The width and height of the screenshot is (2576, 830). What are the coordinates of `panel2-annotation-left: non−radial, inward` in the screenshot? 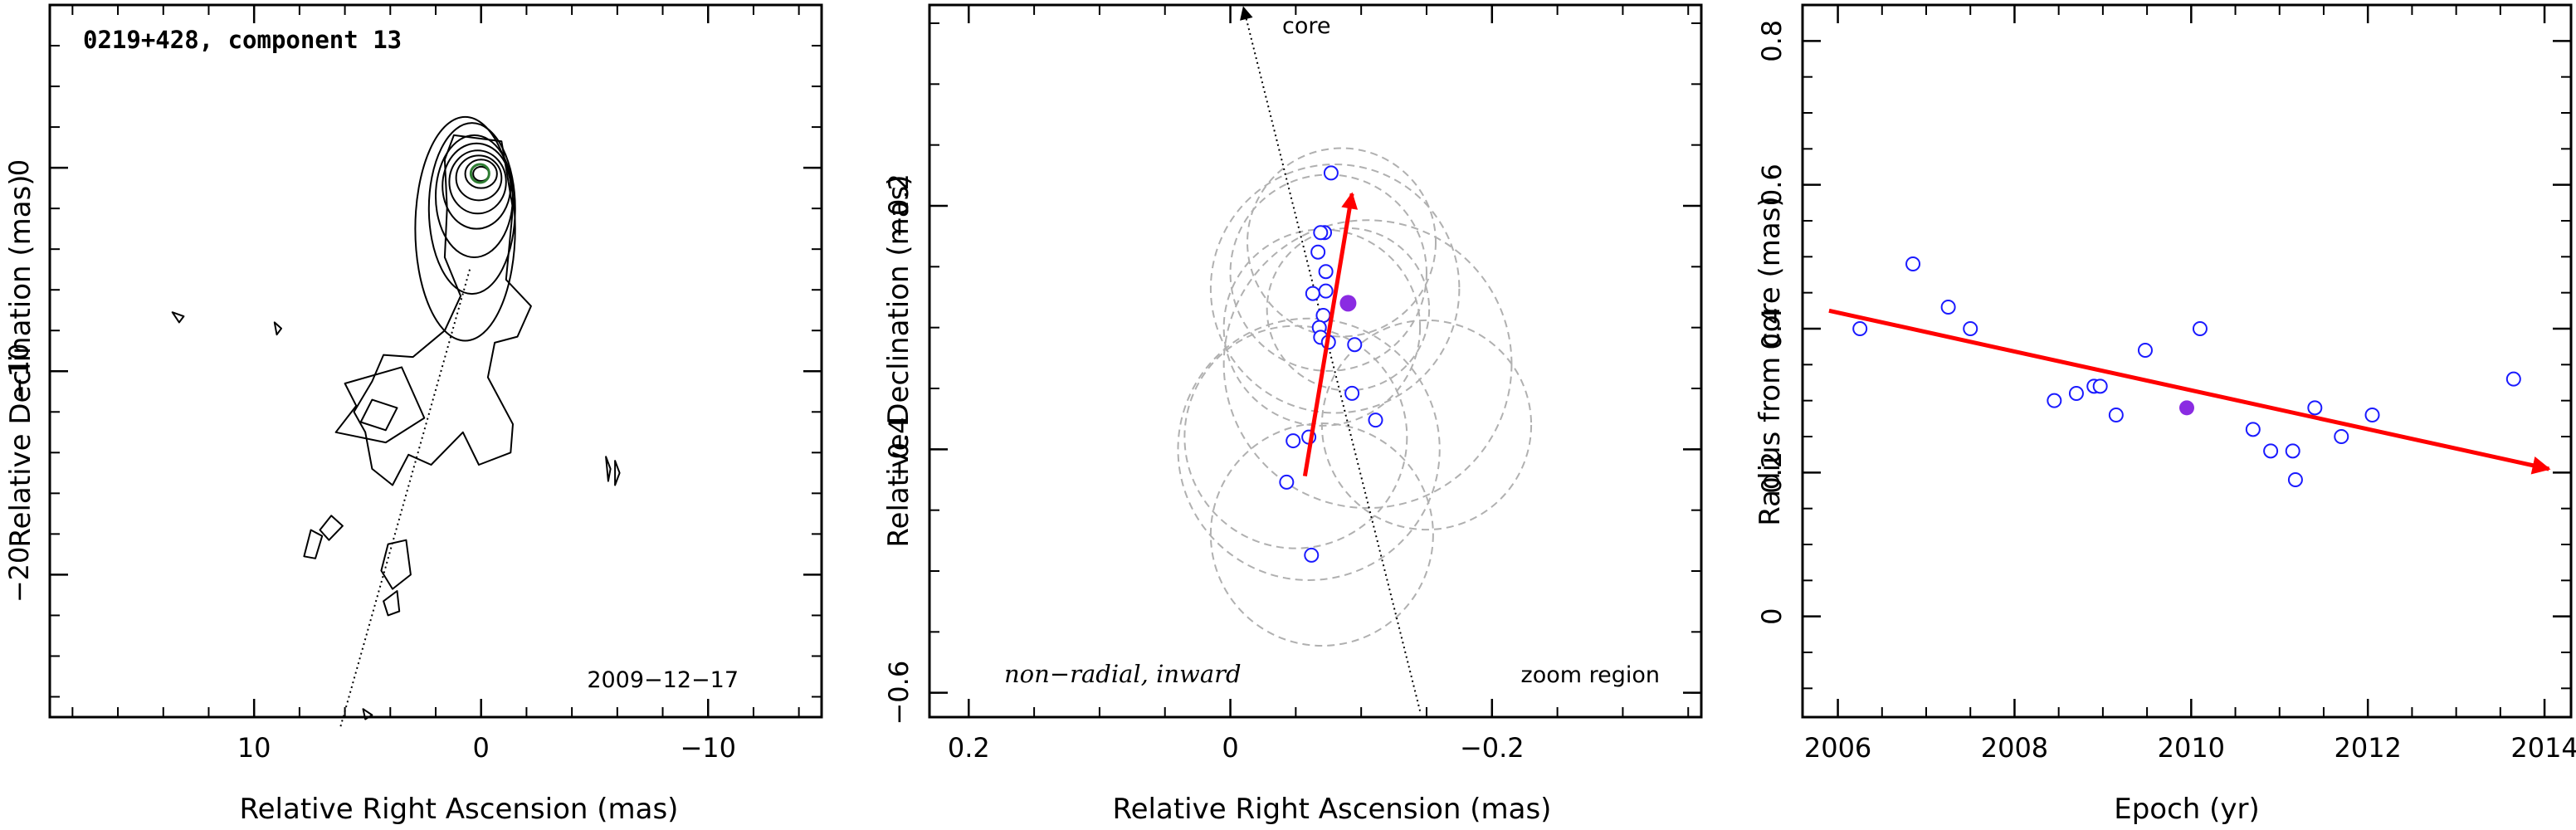 It's located at (1123, 674).